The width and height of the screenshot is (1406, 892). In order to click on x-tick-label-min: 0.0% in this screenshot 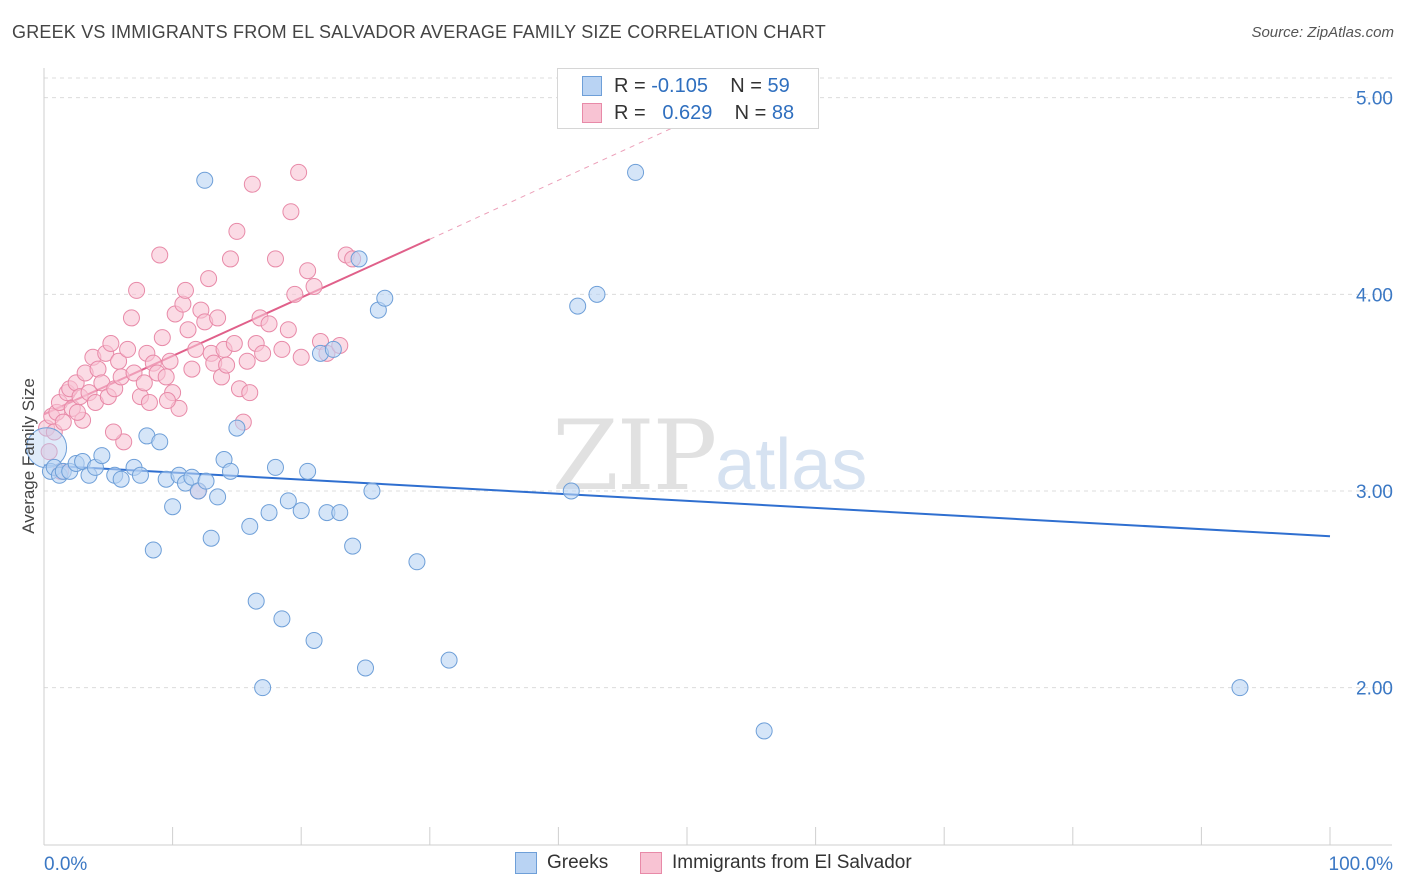, I will do `click(65, 864)`.